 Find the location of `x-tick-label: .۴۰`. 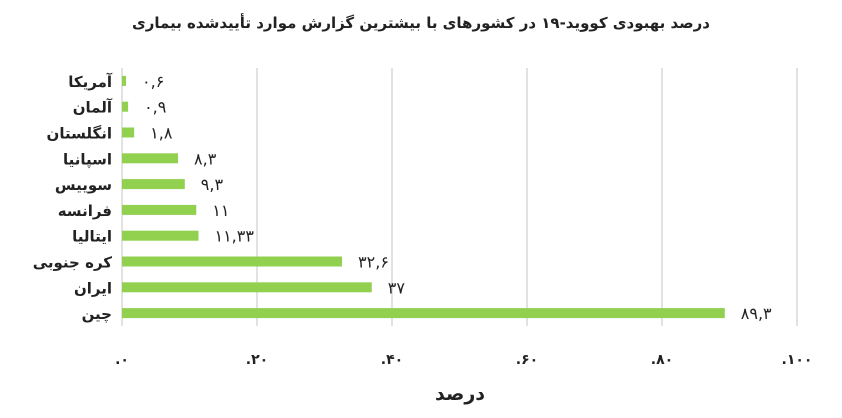

x-tick-label: .۴۰ is located at coordinates (392, 360).